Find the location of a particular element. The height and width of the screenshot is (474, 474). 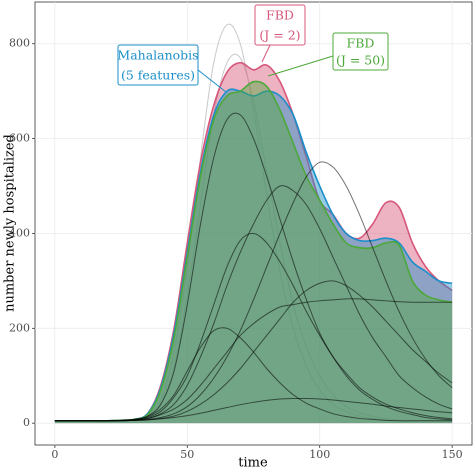

x-tick-label: 100 is located at coordinates (319, 454).